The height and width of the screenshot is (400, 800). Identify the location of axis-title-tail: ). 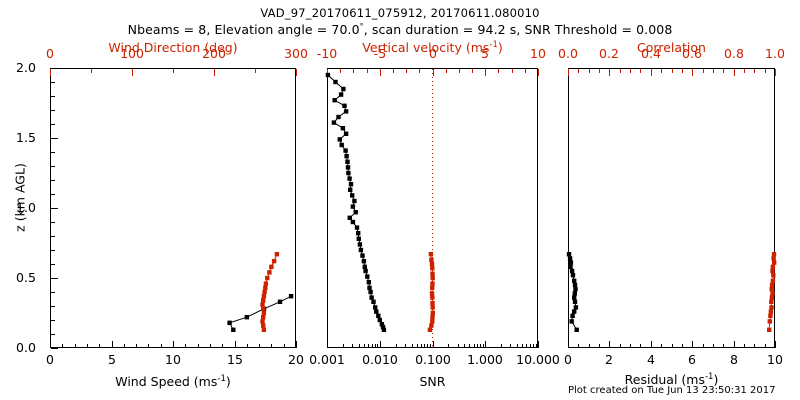
(500, 48).